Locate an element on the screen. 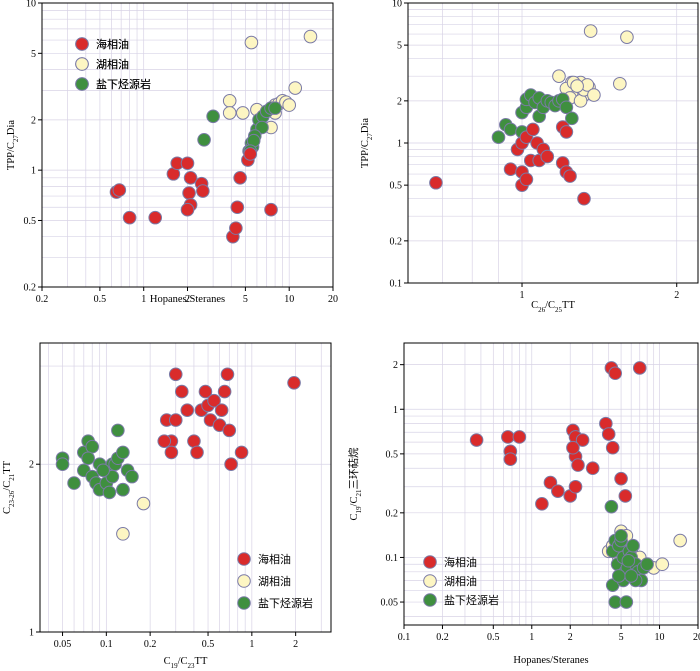 This screenshot has width=700, height=671. x-tick-label: 0.1 is located at coordinates (106, 644).